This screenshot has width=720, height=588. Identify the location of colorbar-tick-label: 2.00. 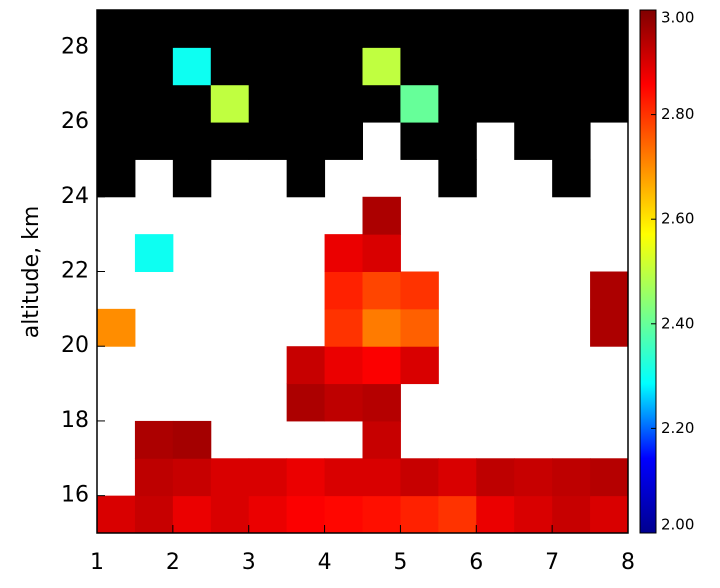
(677, 525).